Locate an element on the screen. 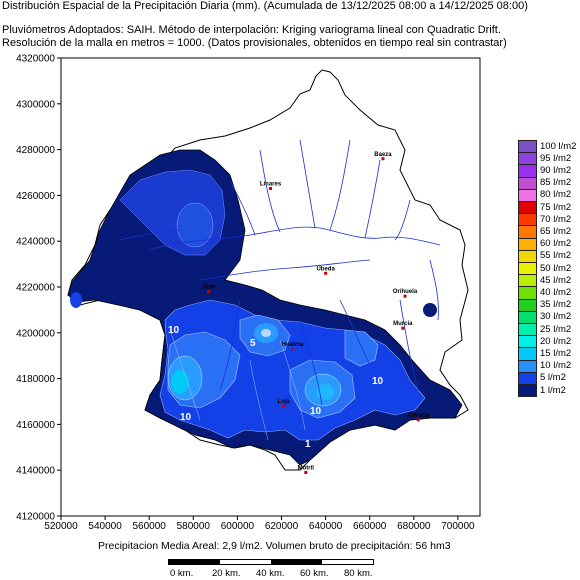  city-marker: Motril is located at coordinates (306, 469).